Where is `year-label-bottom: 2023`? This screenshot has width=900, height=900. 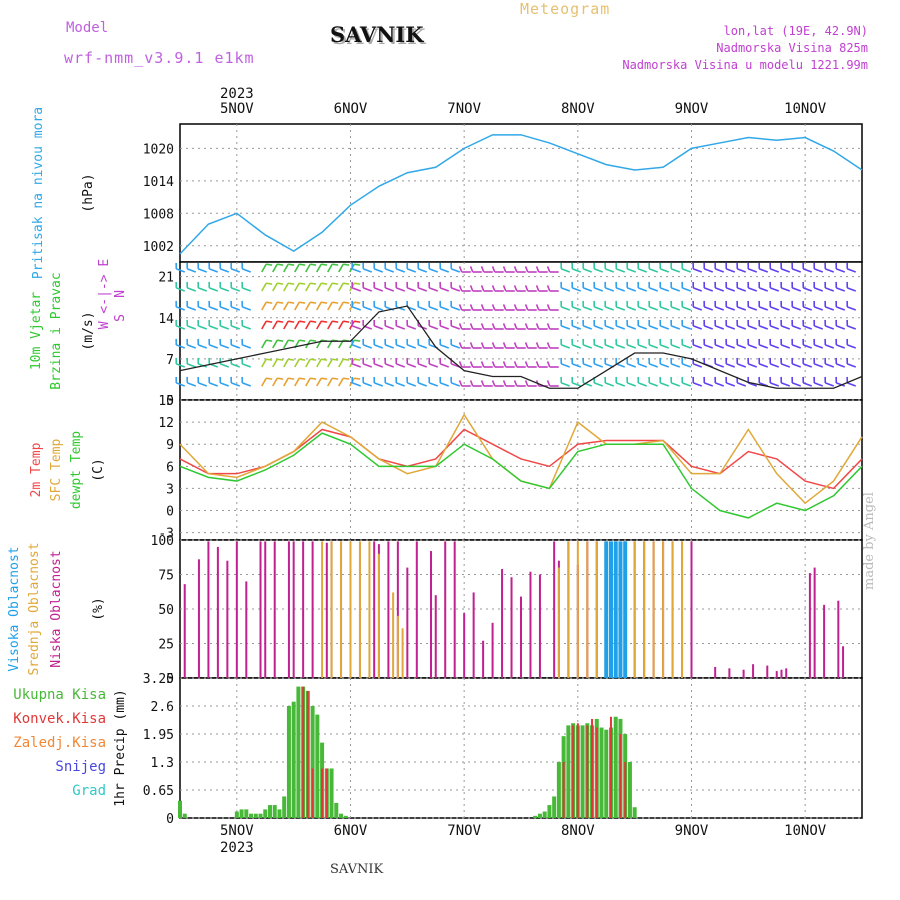 year-label-bottom: 2023 is located at coordinates (237, 848).